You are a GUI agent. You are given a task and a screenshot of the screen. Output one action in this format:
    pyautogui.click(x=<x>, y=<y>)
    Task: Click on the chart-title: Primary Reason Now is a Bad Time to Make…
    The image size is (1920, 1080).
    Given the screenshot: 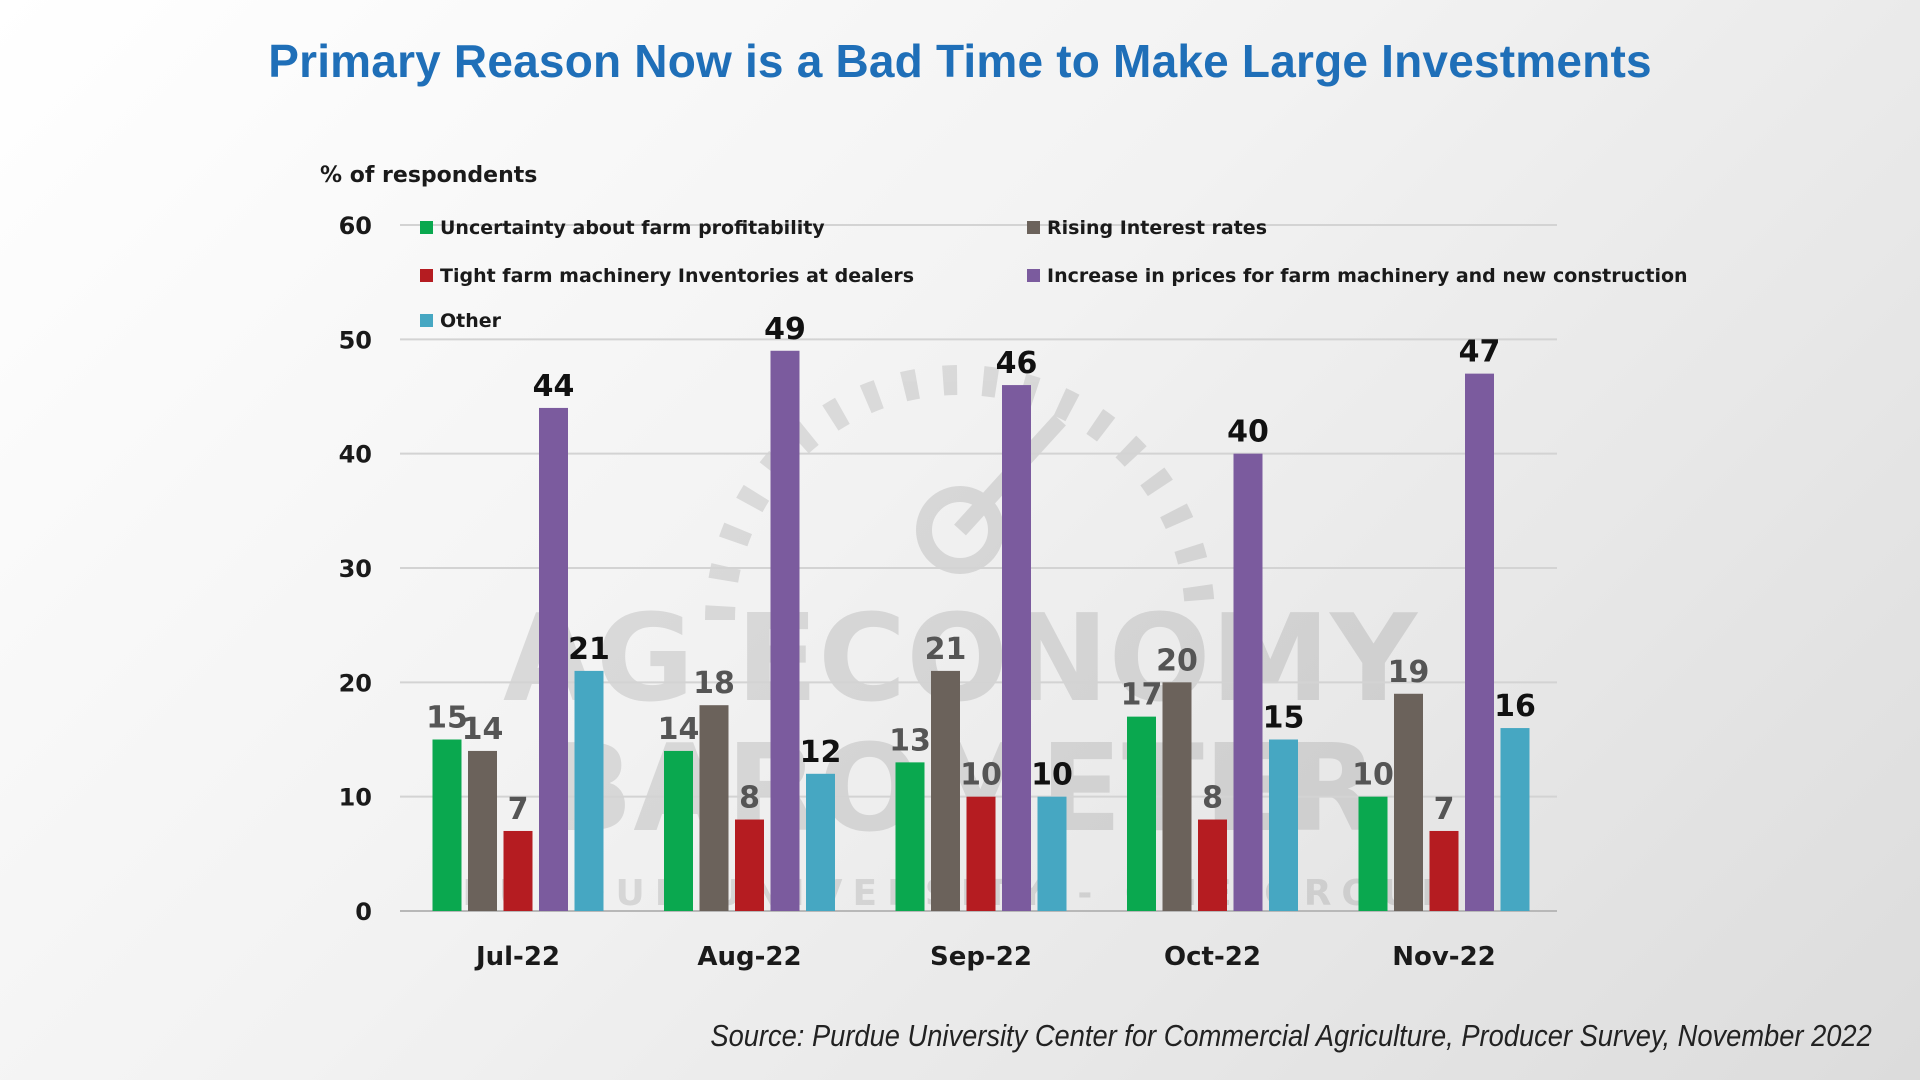 What is the action you would take?
    pyautogui.click(x=960, y=61)
    